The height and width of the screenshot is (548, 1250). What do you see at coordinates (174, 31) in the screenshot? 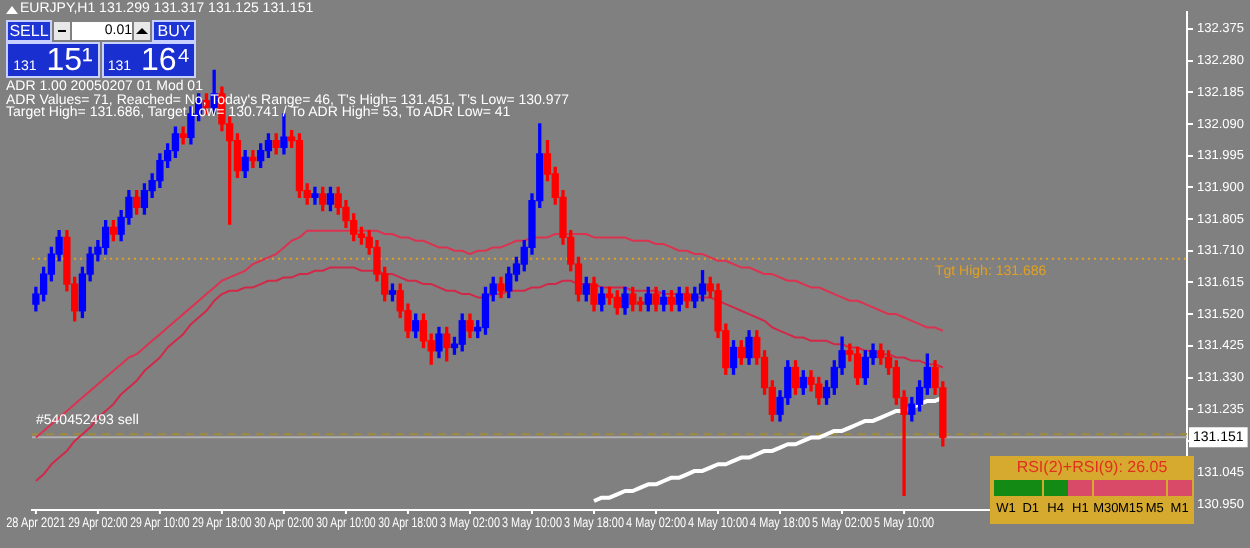
I see `annotation: BUY` at bounding box center [174, 31].